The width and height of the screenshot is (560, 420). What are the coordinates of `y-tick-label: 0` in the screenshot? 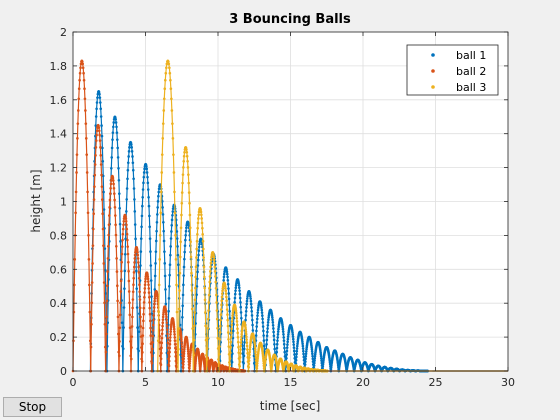 It's located at (63, 371).